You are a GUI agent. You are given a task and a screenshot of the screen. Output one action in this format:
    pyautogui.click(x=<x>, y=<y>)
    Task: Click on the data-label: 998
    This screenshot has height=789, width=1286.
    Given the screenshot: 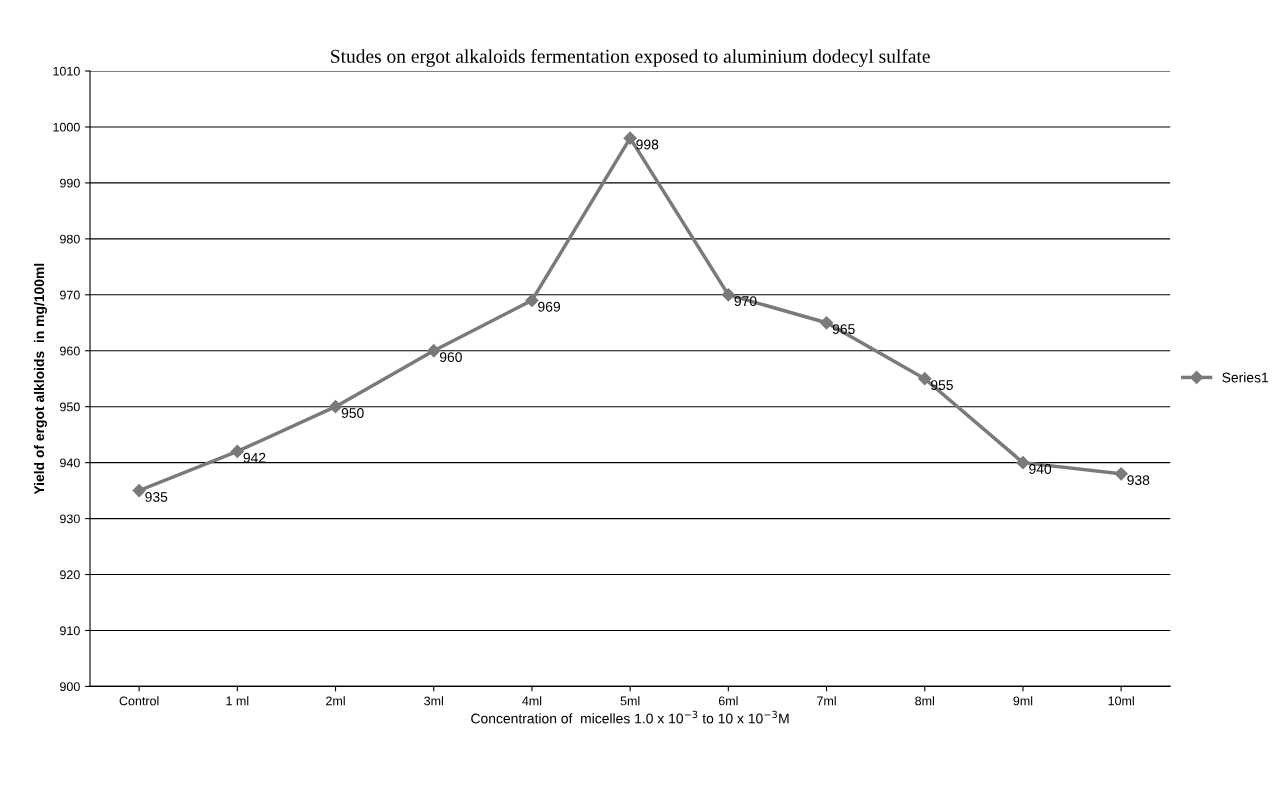 What is the action you would take?
    pyautogui.click(x=647, y=144)
    